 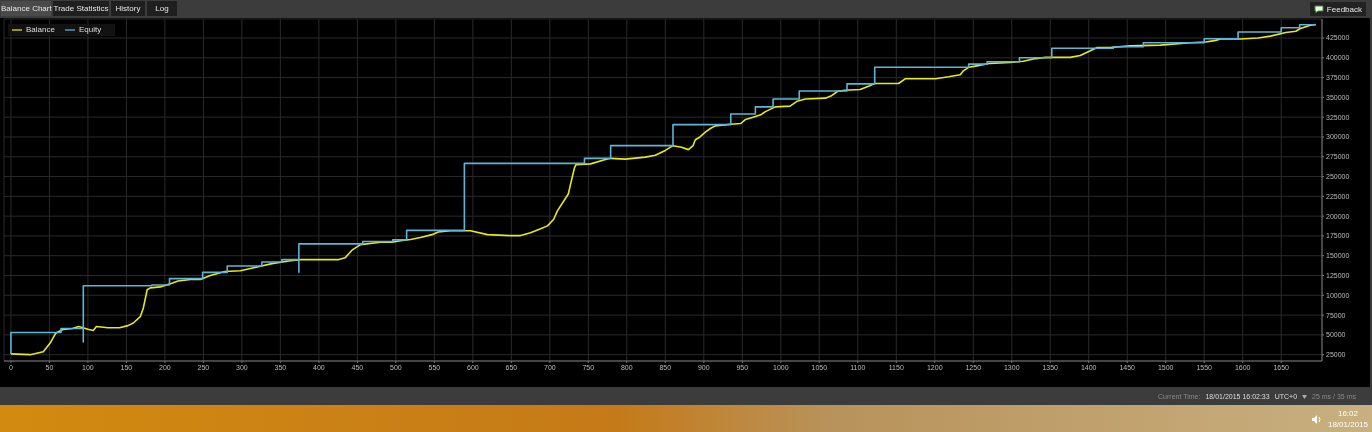 What do you see at coordinates (162, 8) in the screenshot?
I see `text: Log` at bounding box center [162, 8].